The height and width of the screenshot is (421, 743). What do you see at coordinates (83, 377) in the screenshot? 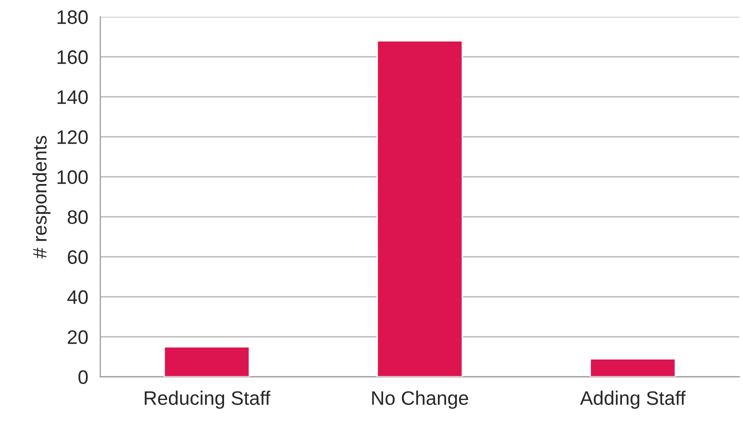
I see `y-tick-label: 0` at bounding box center [83, 377].